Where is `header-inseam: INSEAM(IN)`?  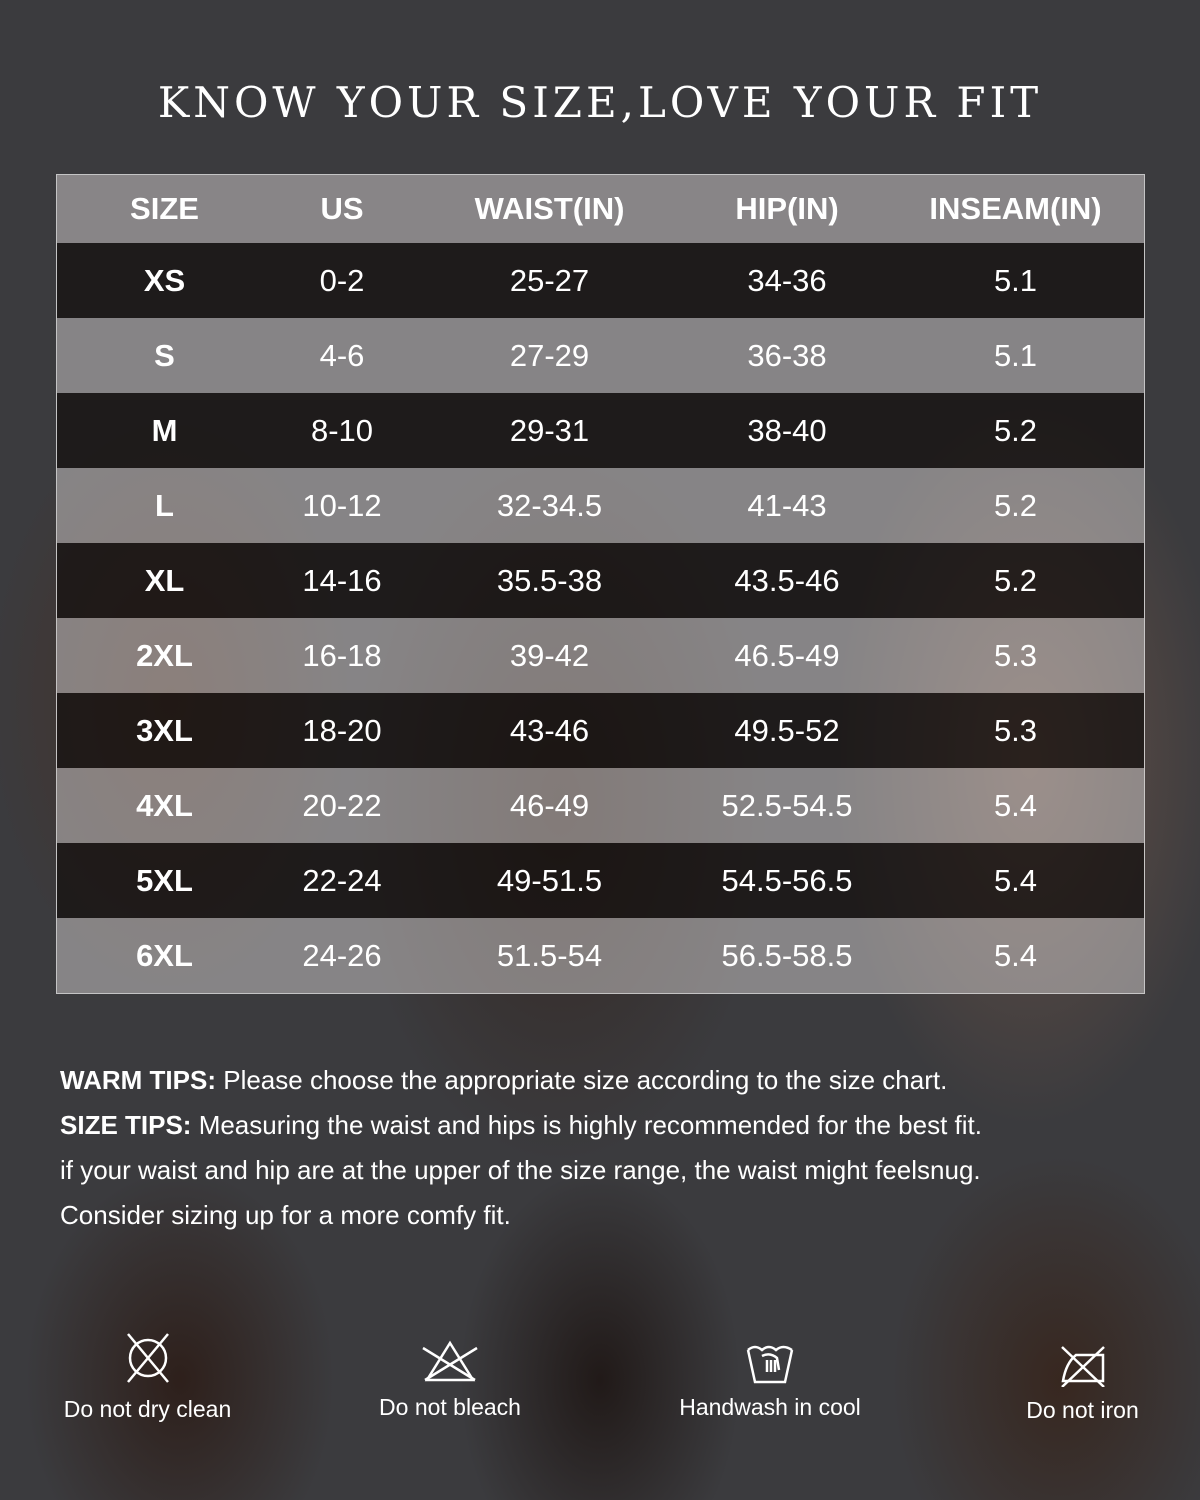
header-inseam: INSEAM(IN) is located at coordinates (1015, 208).